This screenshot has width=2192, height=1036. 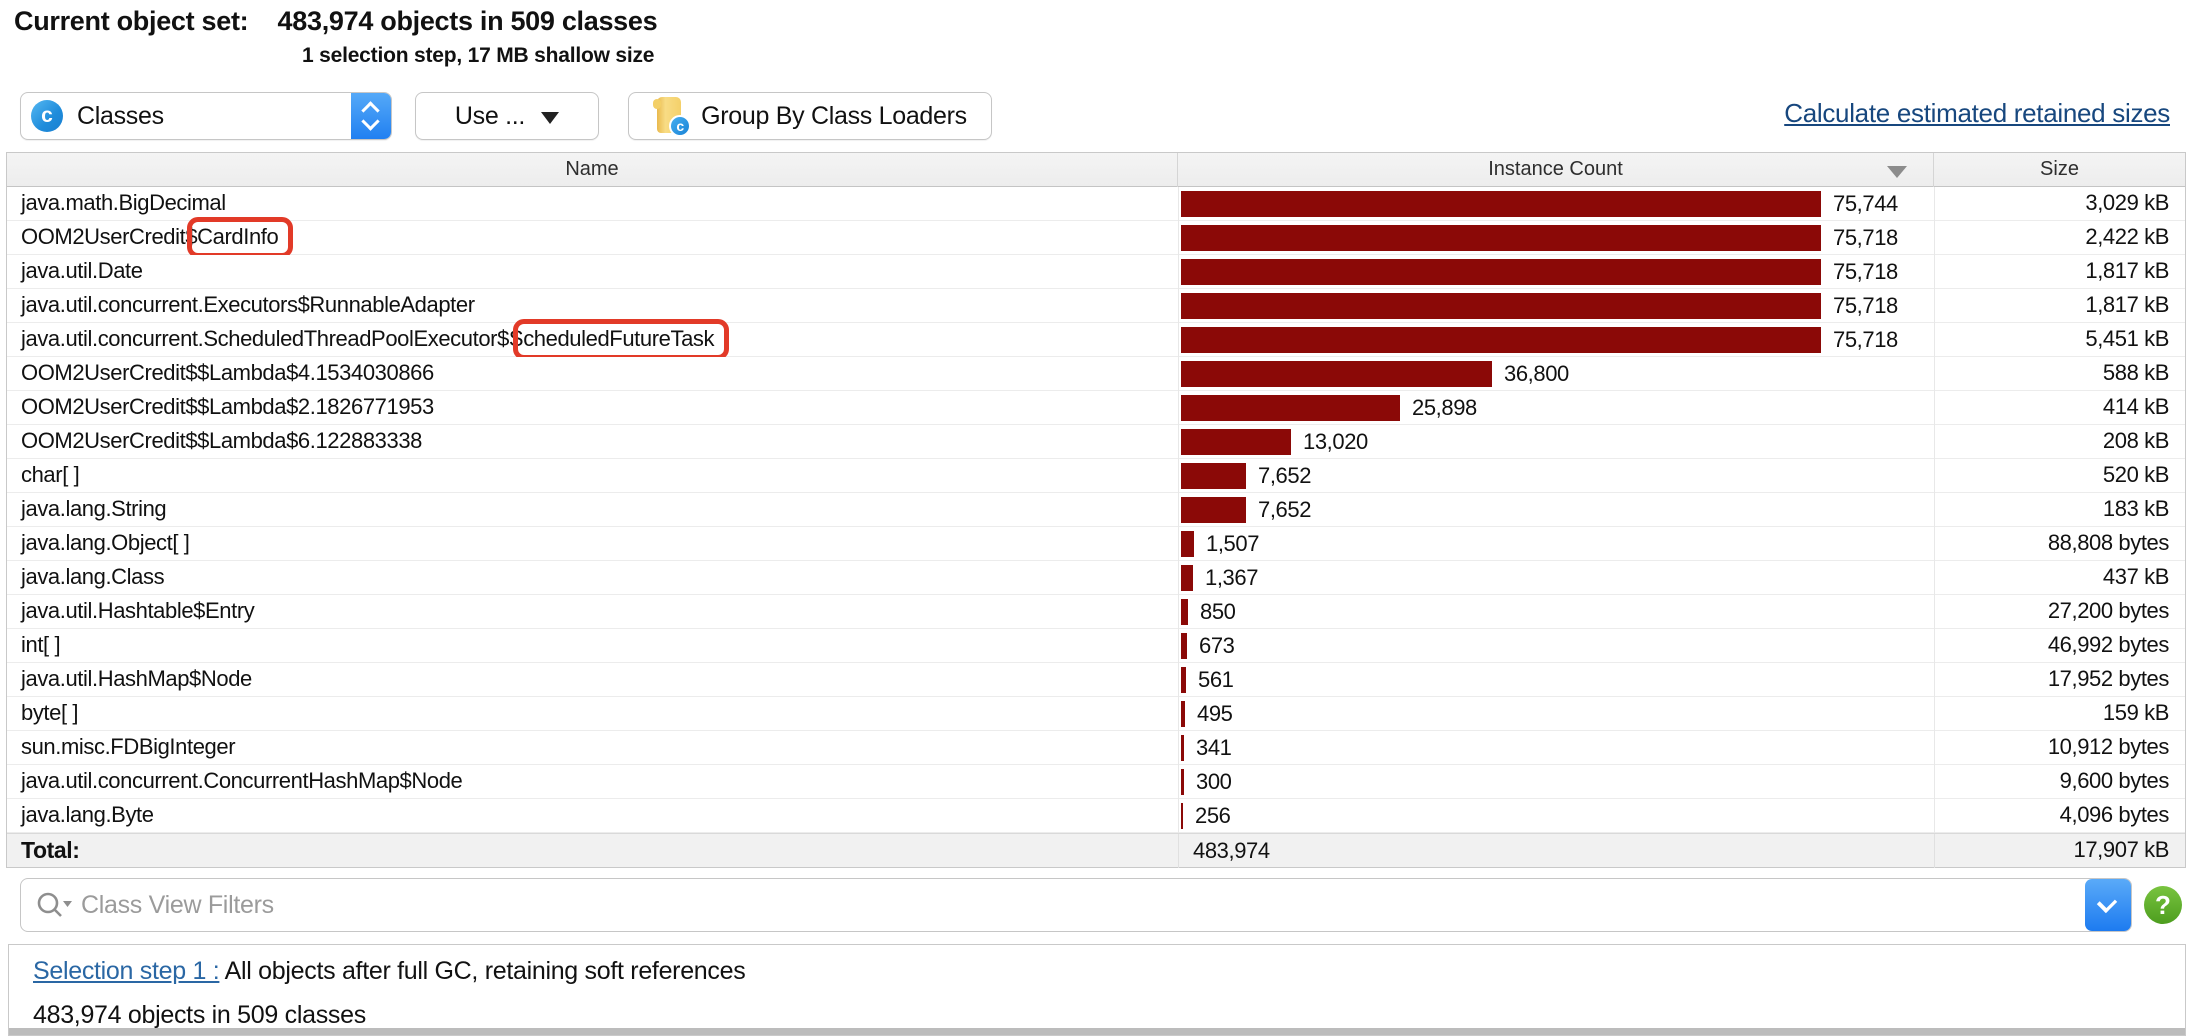 What do you see at coordinates (550, 118) in the screenshot?
I see `caret-down-icon` at bounding box center [550, 118].